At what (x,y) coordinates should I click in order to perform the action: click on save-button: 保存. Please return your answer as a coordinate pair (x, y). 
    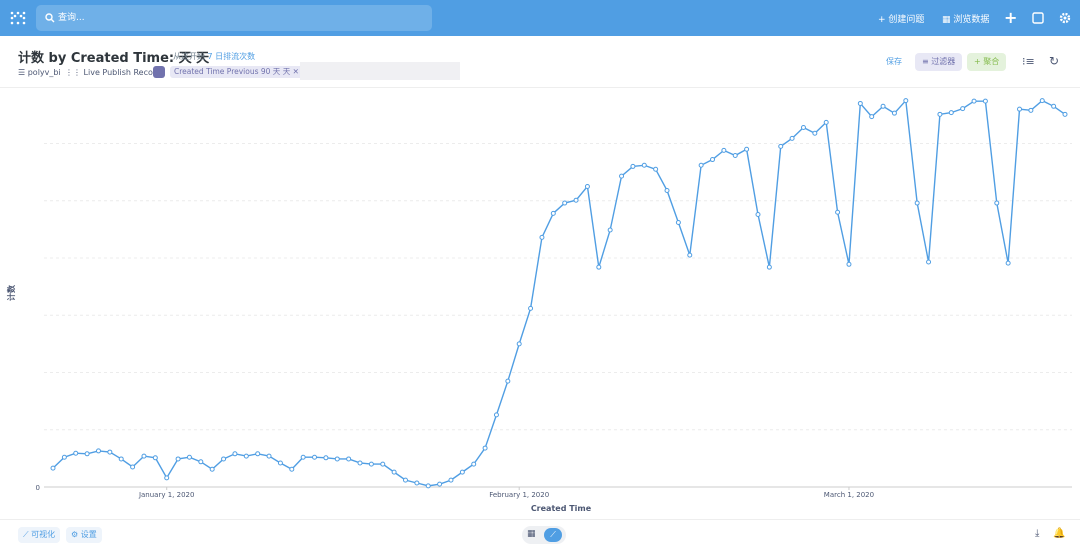
    Looking at the image, I should click on (894, 61).